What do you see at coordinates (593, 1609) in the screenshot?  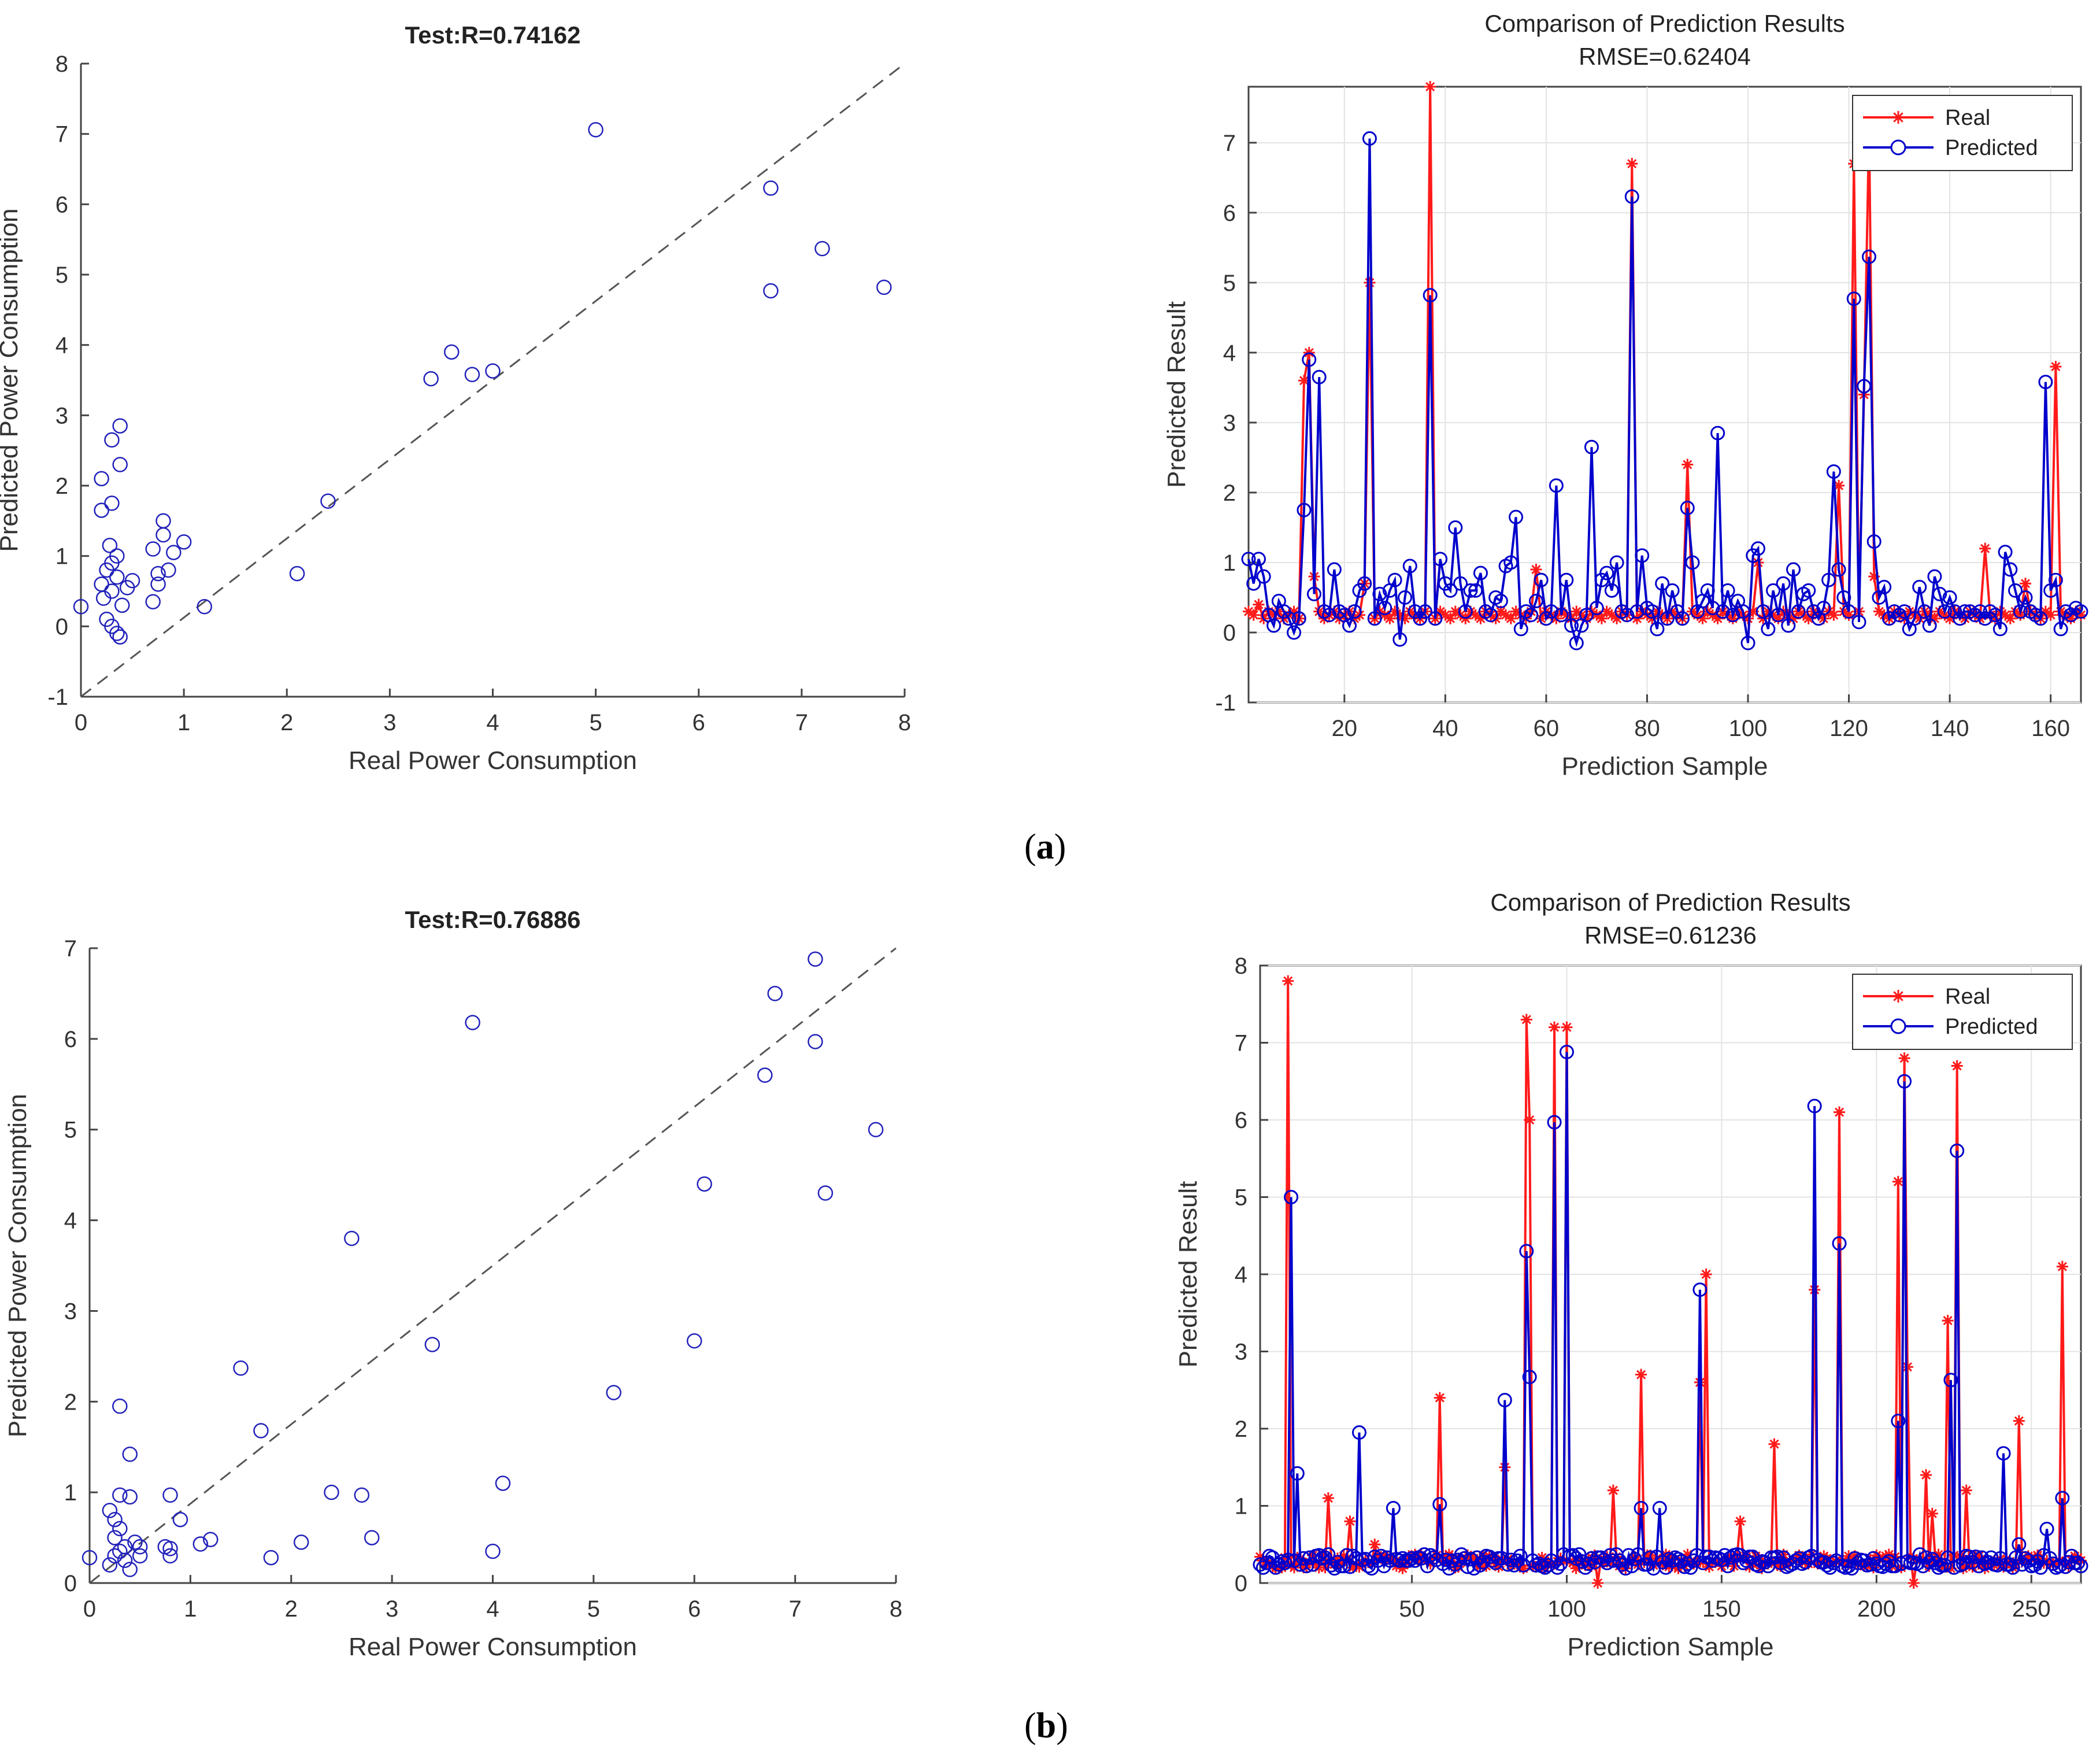 I see `x-tick-label: 5` at bounding box center [593, 1609].